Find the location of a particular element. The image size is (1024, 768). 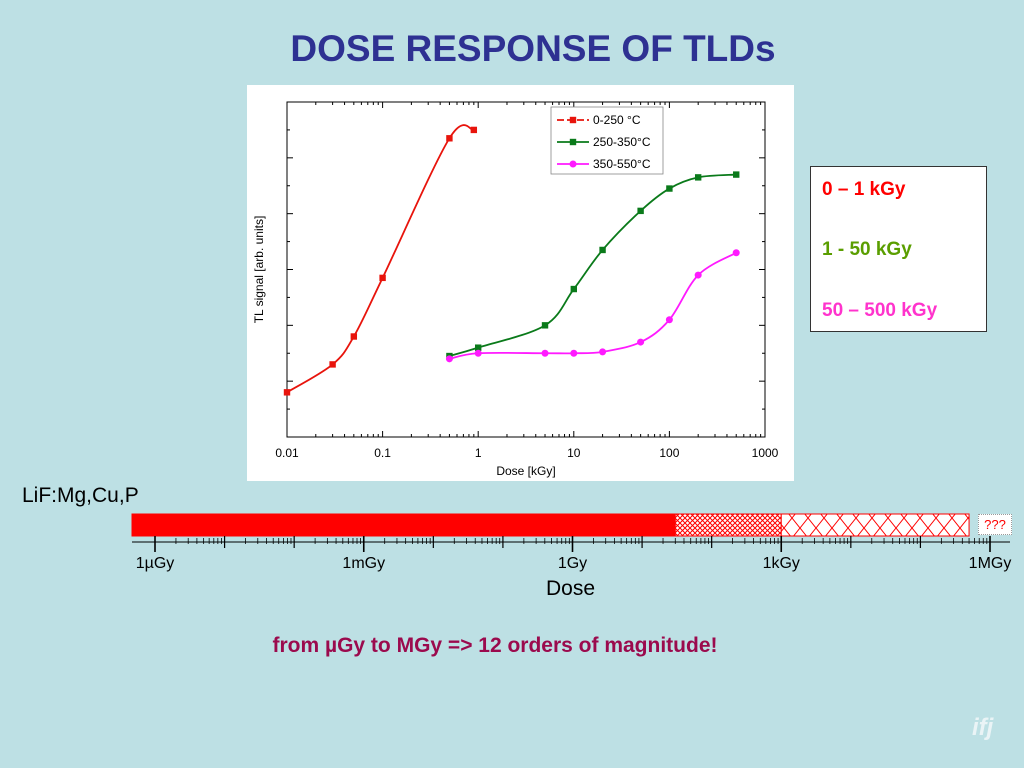

dose-tick-label: 1MGy is located at coordinates (990, 563).